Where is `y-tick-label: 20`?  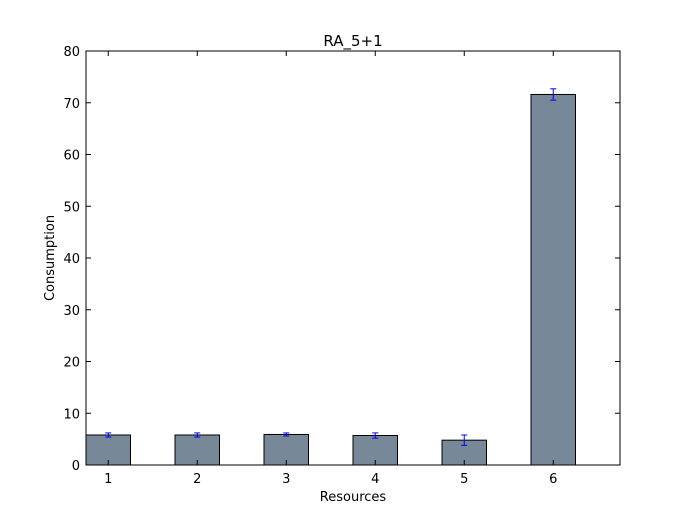
y-tick-label: 20 is located at coordinates (71, 363).